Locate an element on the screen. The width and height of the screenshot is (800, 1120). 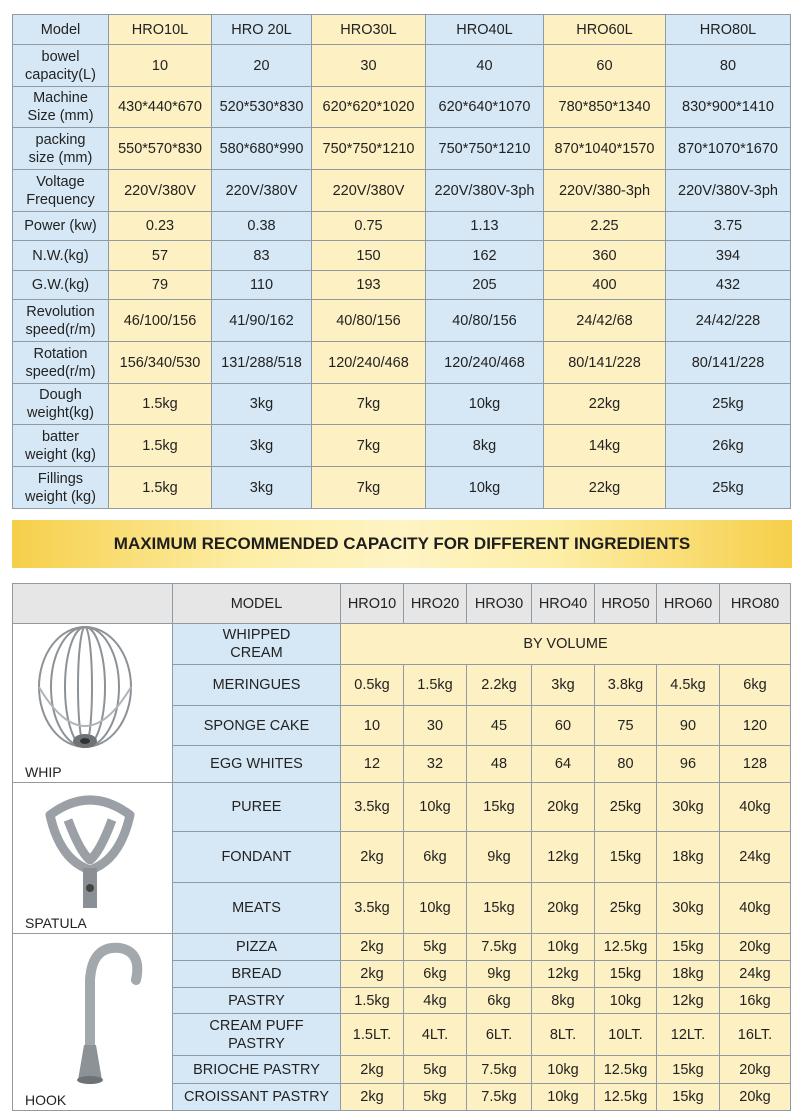
tool-label: WHIP is located at coordinates (43, 772).